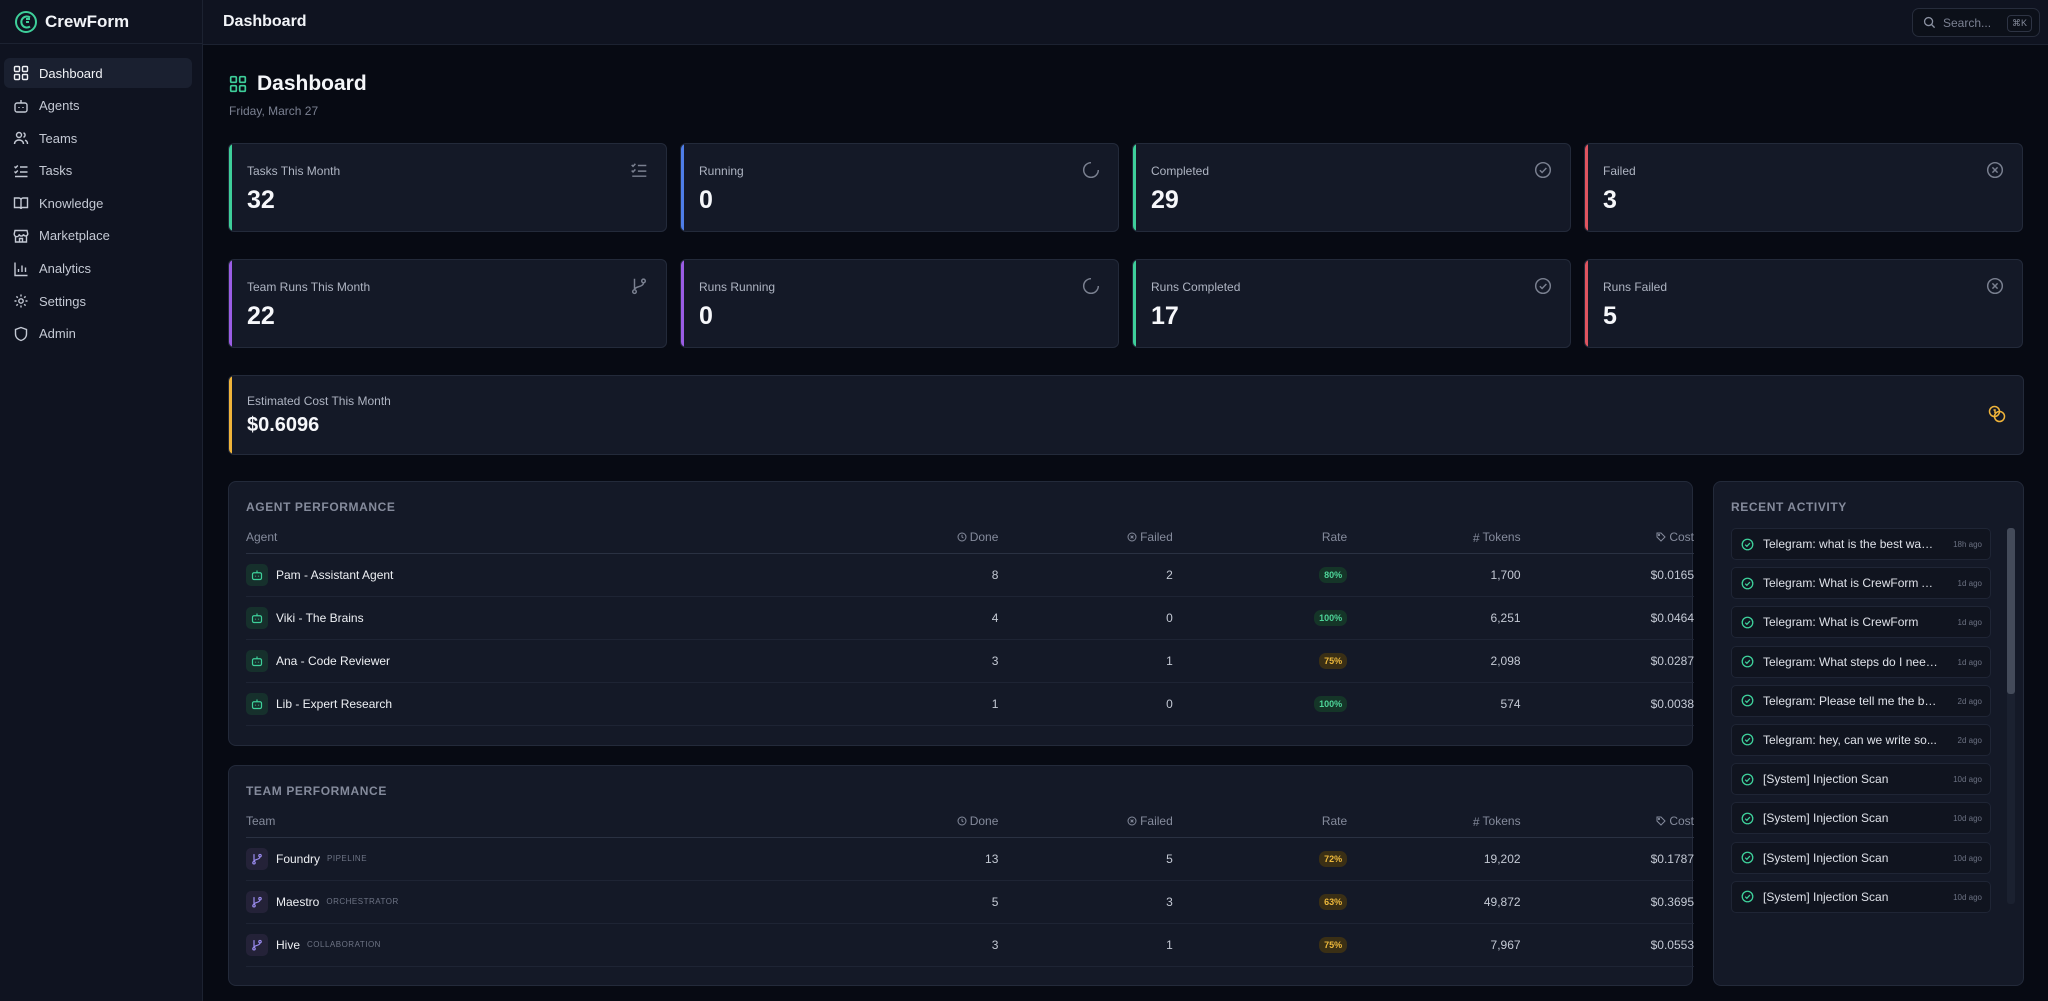  I want to click on done-count: 5, so click(916, 902).